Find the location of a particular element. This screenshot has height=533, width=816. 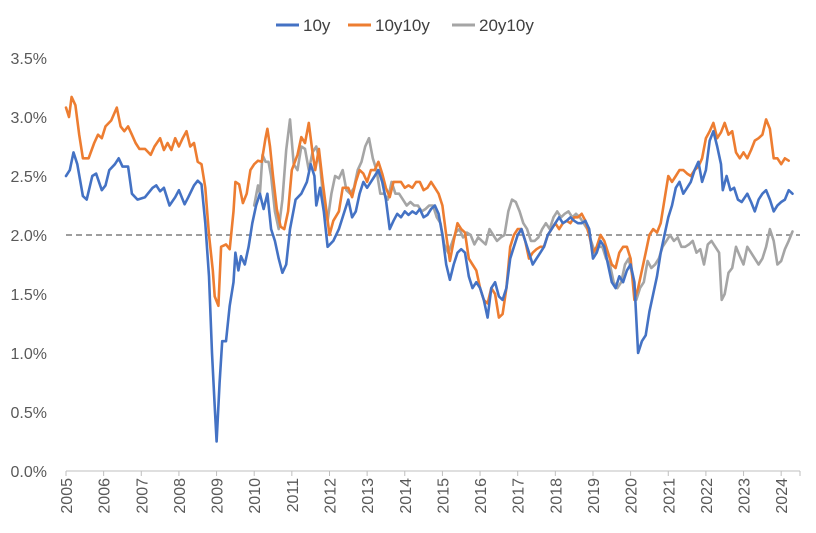

legend-label-10y: 10y is located at coordinates (317, 25).